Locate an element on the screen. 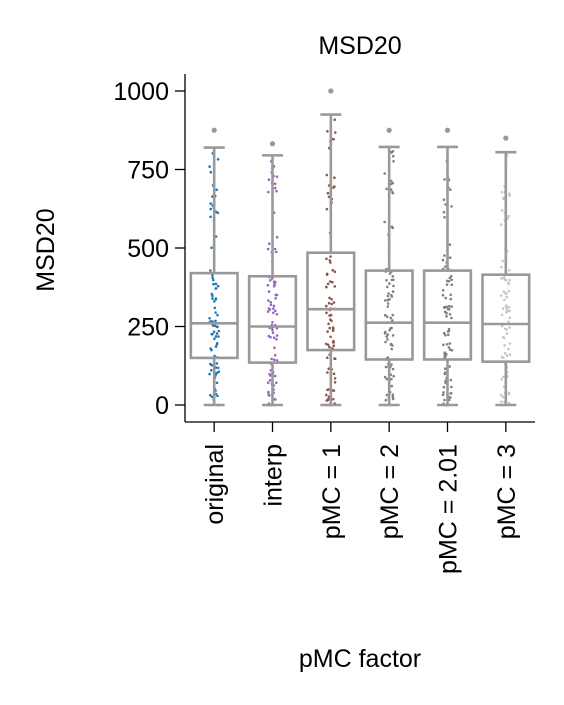 This screenshot has height=705, width=564. y-tick-label: 1000 is located at coordinates (141, 92).